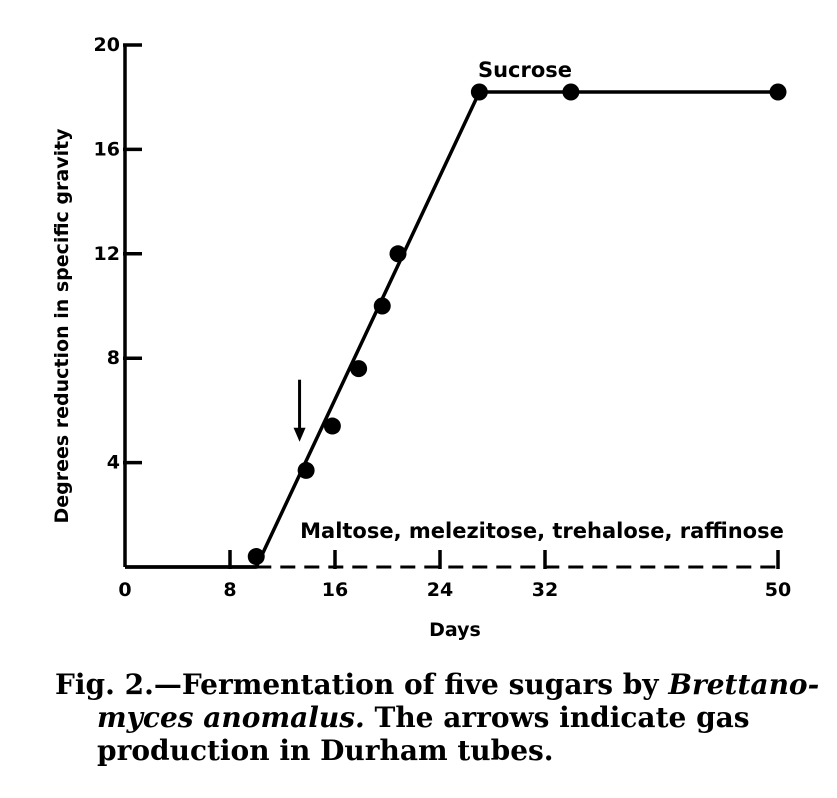  I want to click on y-axis-title: Degrees reduction in specific gravity, so click(62, 326).